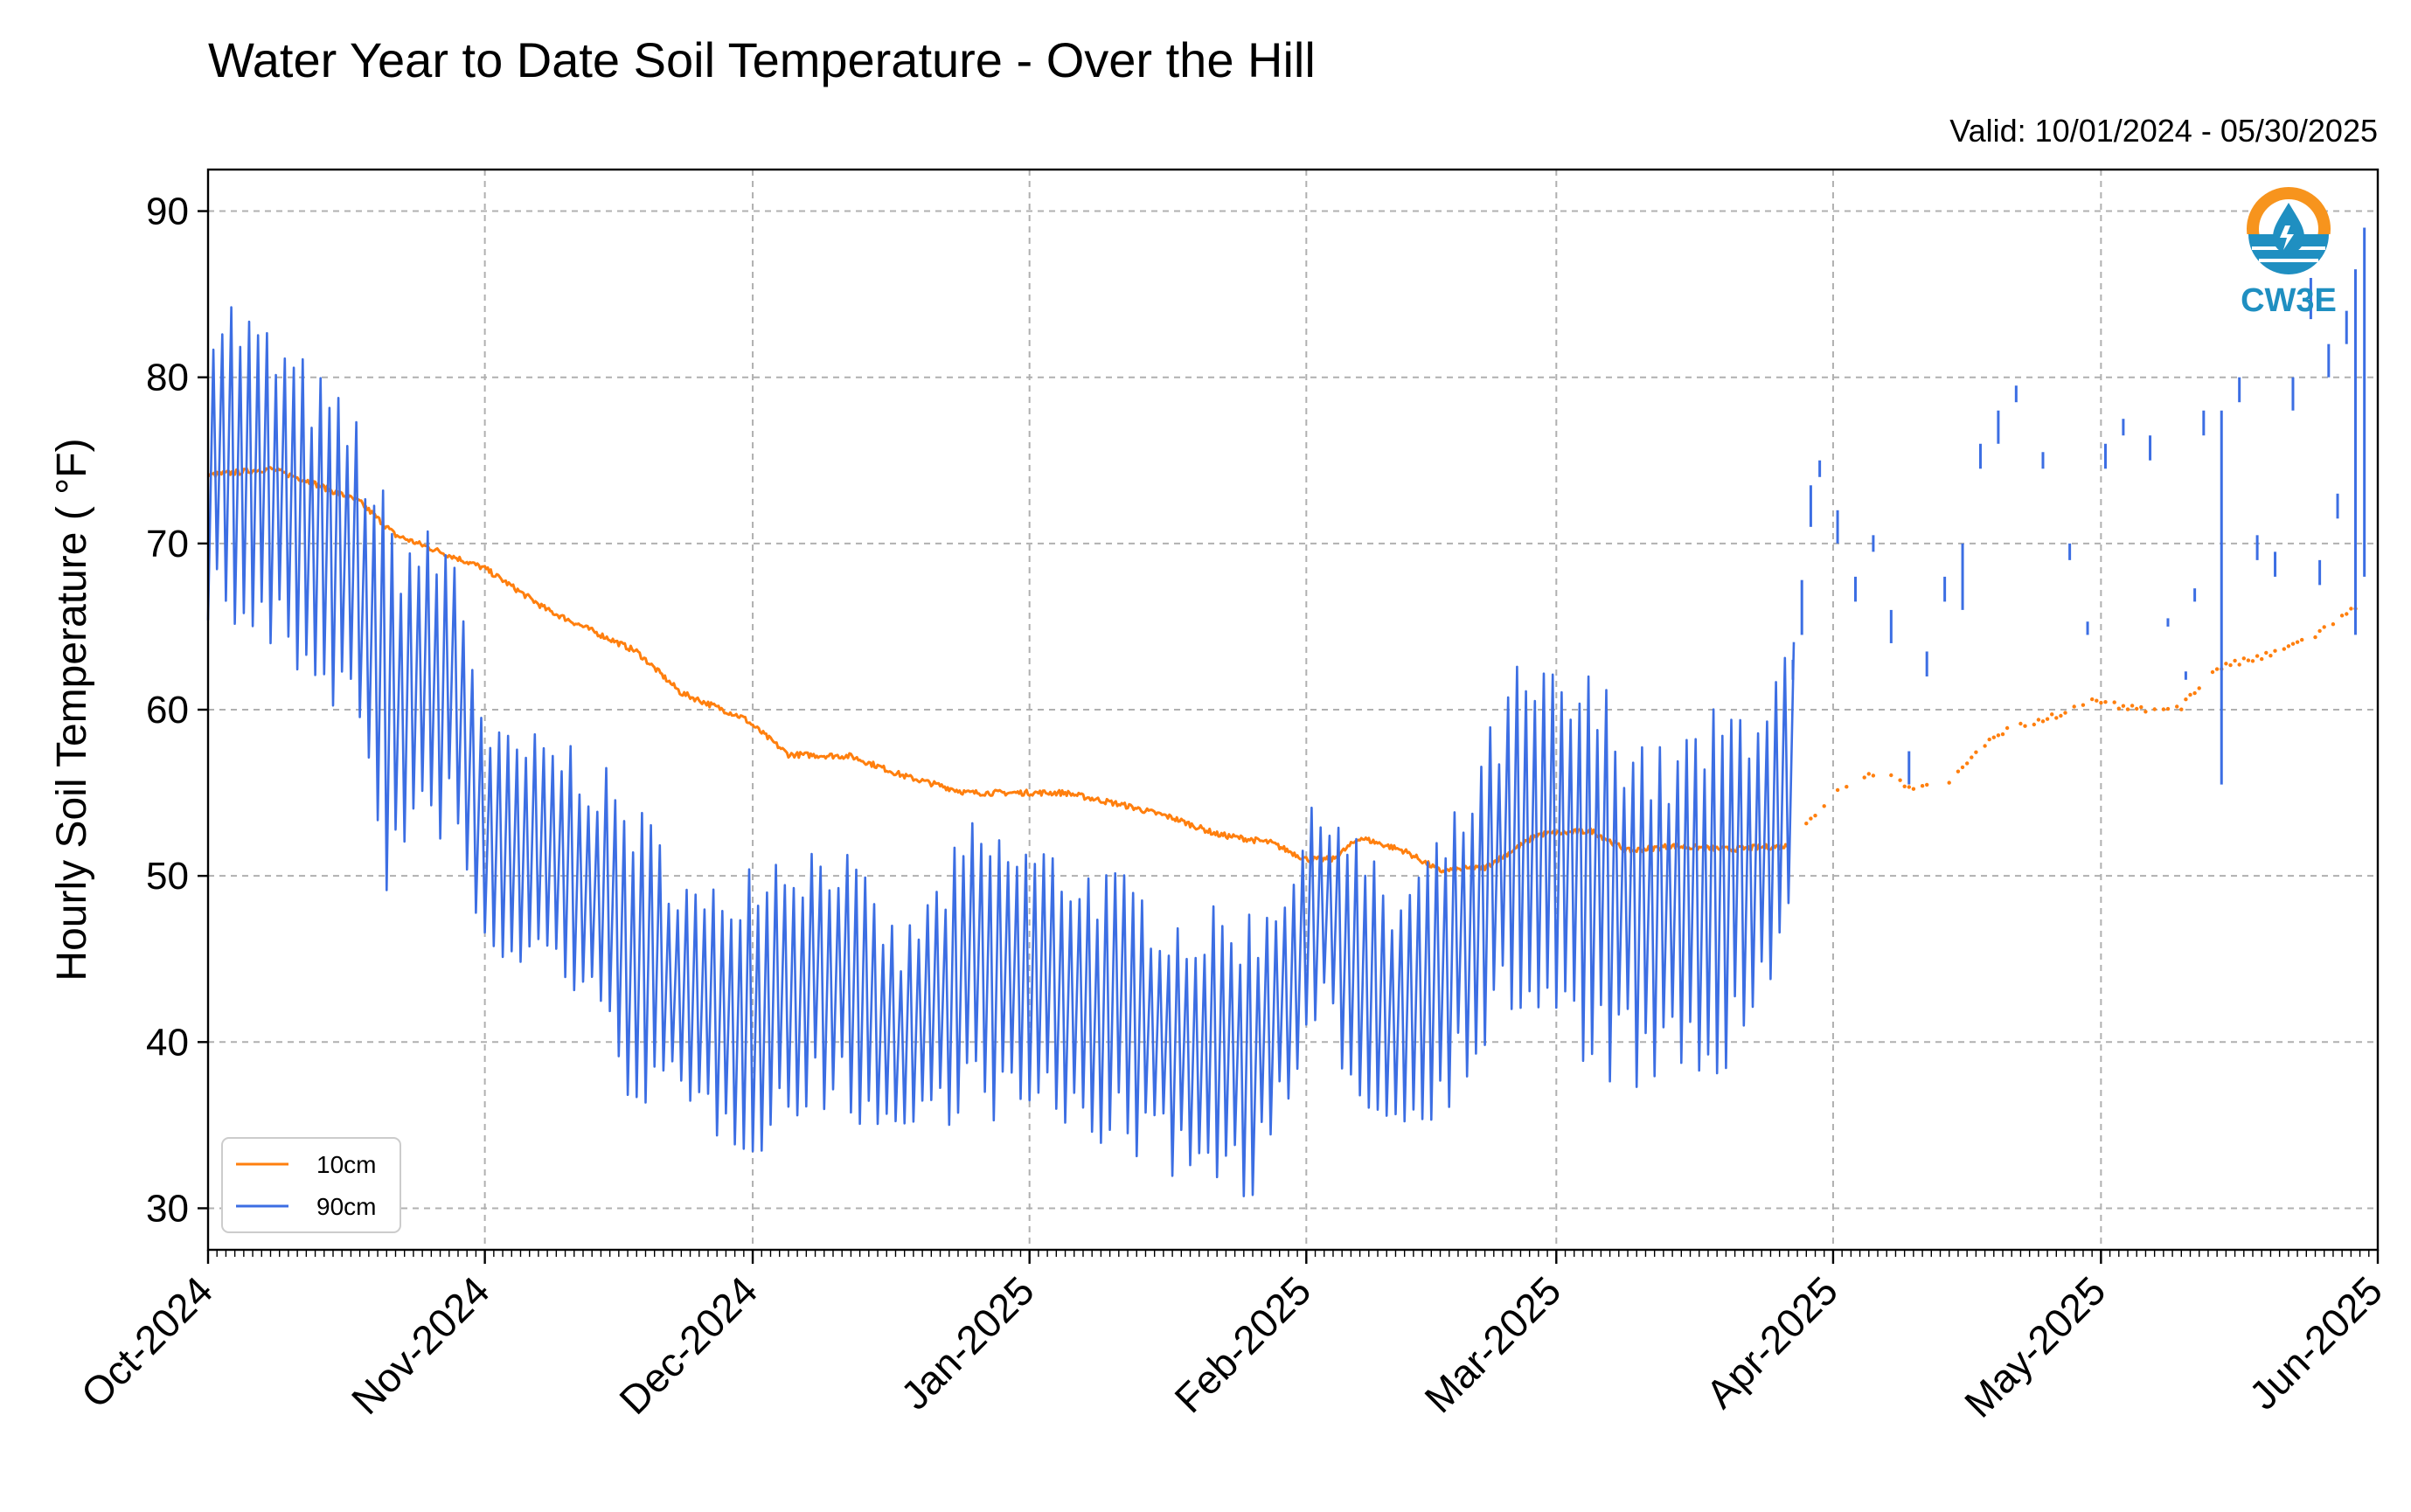 This screenshot has width=2411, height=1512. I want to click on y-axis-label: Hourly Soil Temperature ( °F), so click(72, 709).